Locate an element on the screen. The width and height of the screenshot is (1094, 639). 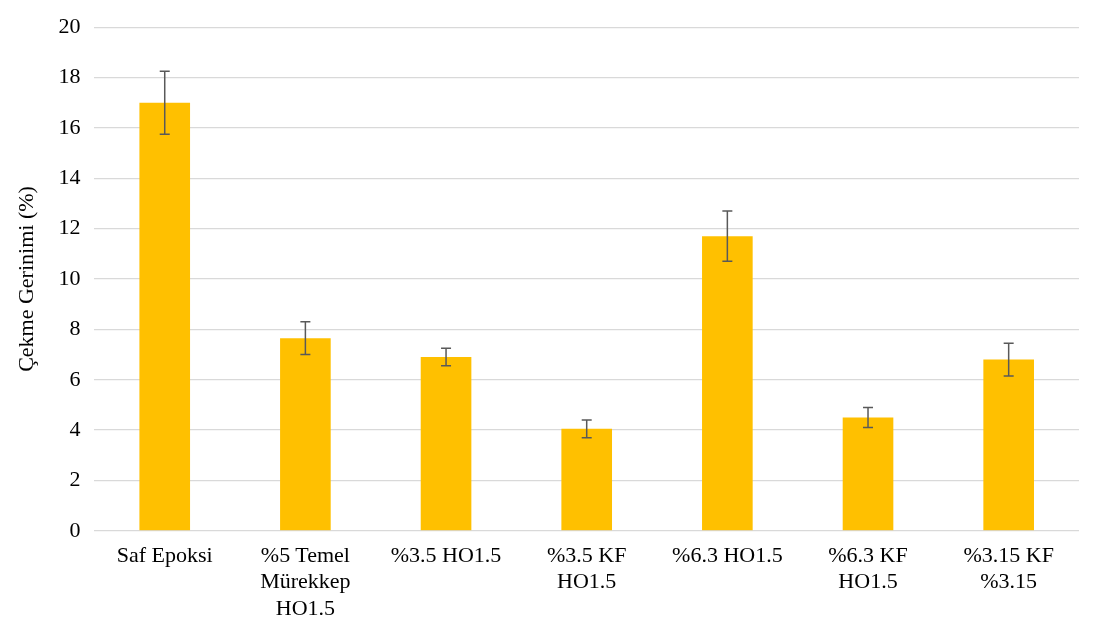
y-tick-label: 10 is located at coordinates (69, 277).